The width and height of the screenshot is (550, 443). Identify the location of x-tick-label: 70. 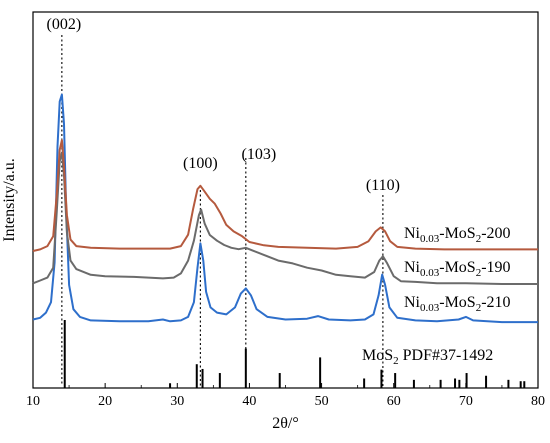
(466, 401).